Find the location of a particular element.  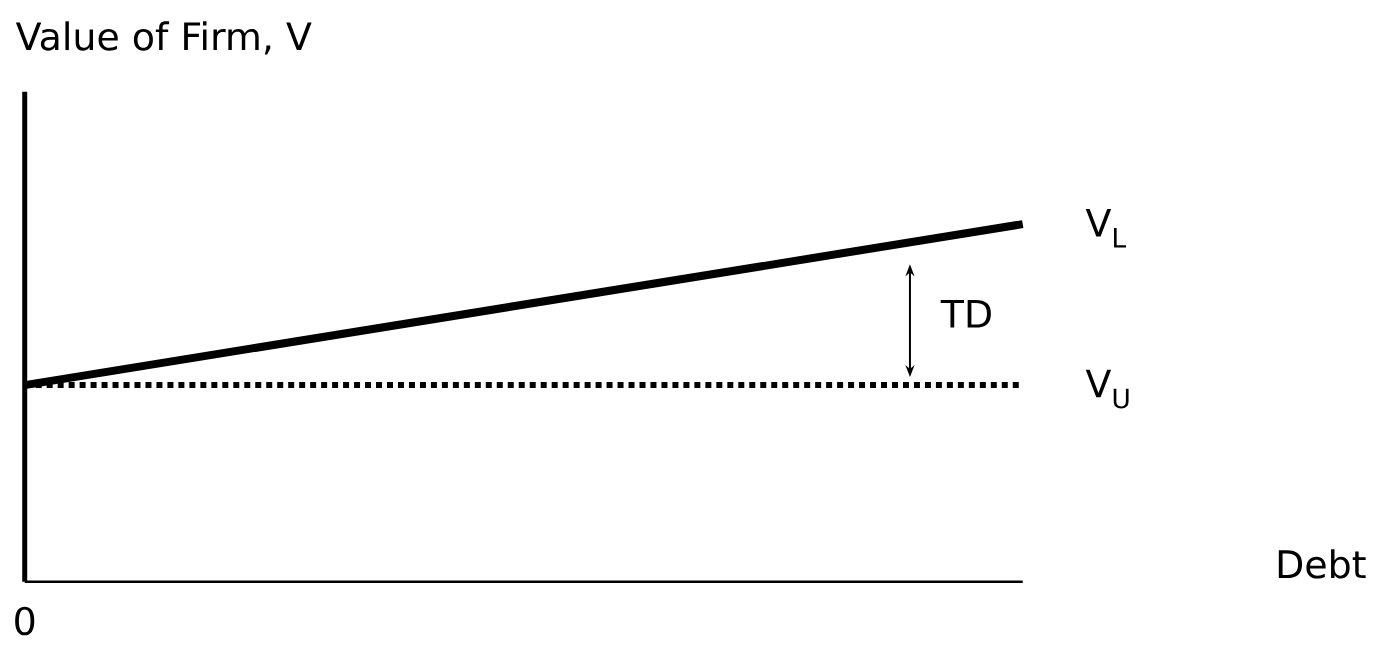

x-axis-title: Debt is located at coordinates (1322, 564).